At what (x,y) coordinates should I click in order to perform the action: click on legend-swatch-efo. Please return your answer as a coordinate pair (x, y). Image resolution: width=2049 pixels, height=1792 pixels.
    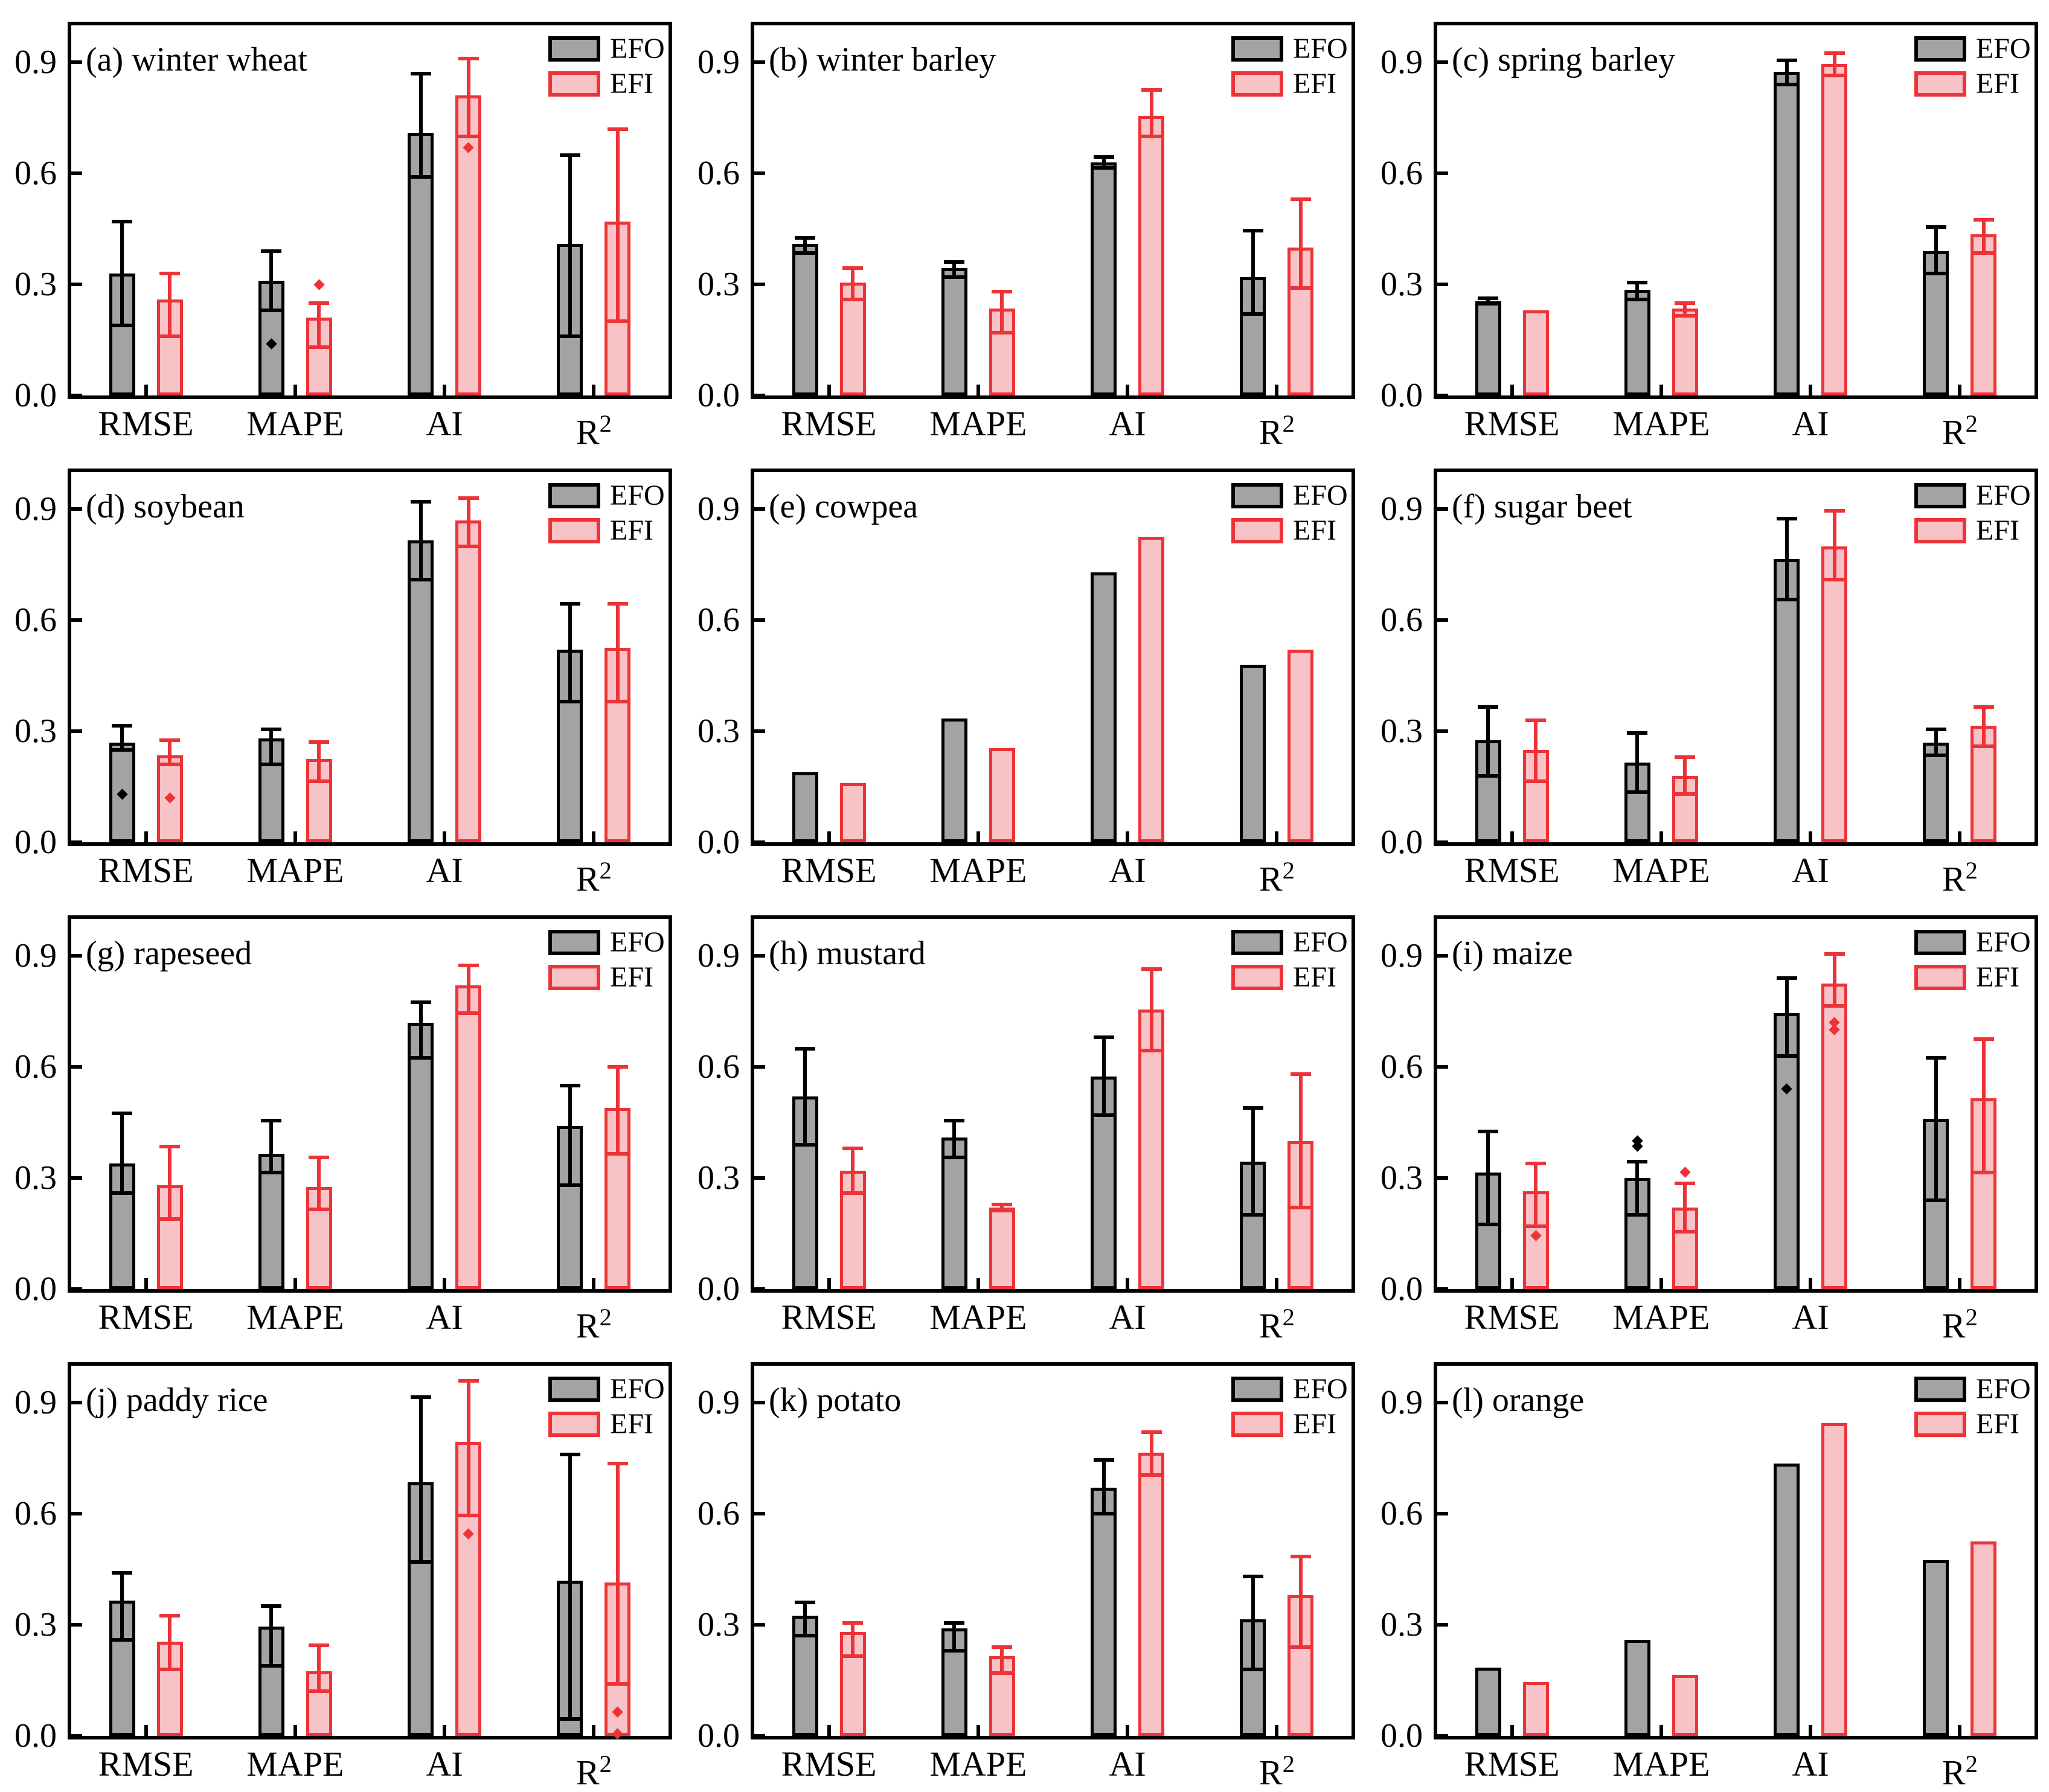
    Looking at the image, I should click on (574, 942).